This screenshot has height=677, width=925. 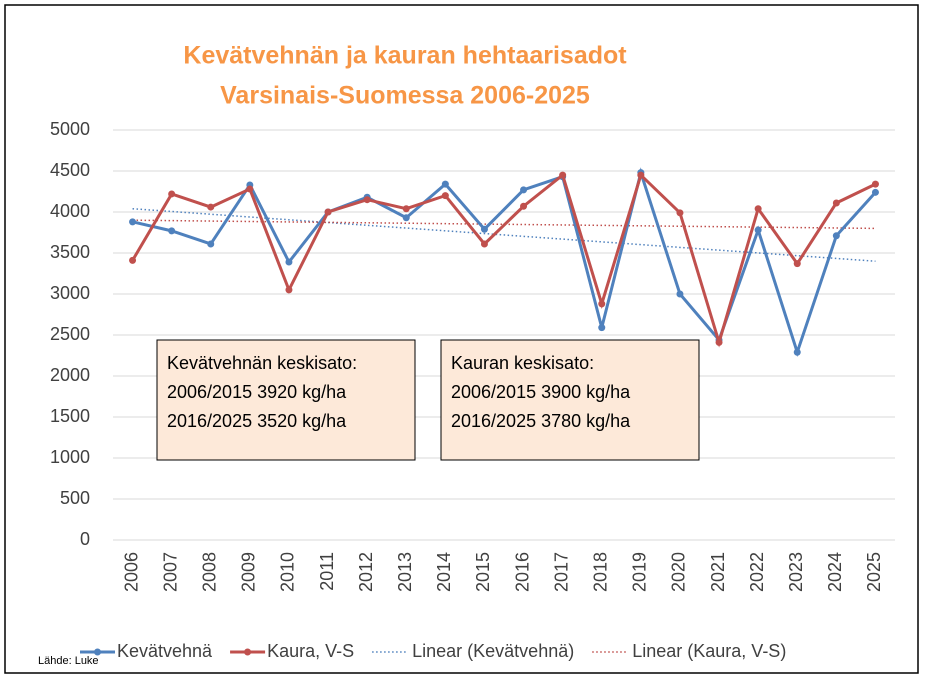 I want to click on y-tick-label: 3000, so click(x=70, y=293).